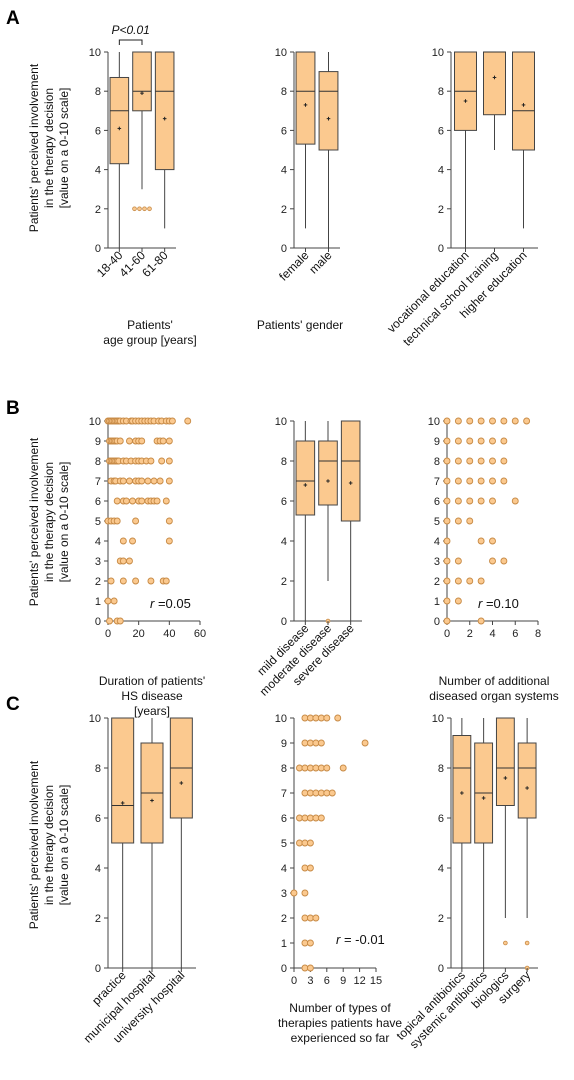 The image size is (574, 1080). What do you see at coordinates (152, 696) in the screenshot?
I see `x-axis-title: HS disease` at bounding box center [152, 696].